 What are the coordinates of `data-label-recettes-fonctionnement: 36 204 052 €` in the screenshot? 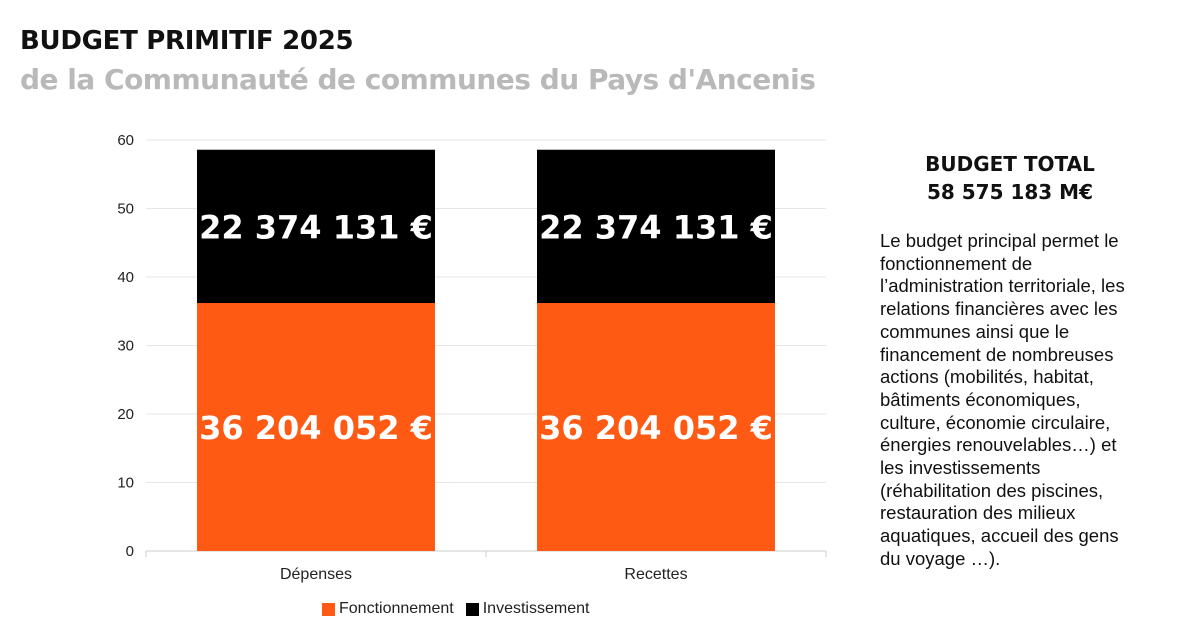 It's located at (656, 428).